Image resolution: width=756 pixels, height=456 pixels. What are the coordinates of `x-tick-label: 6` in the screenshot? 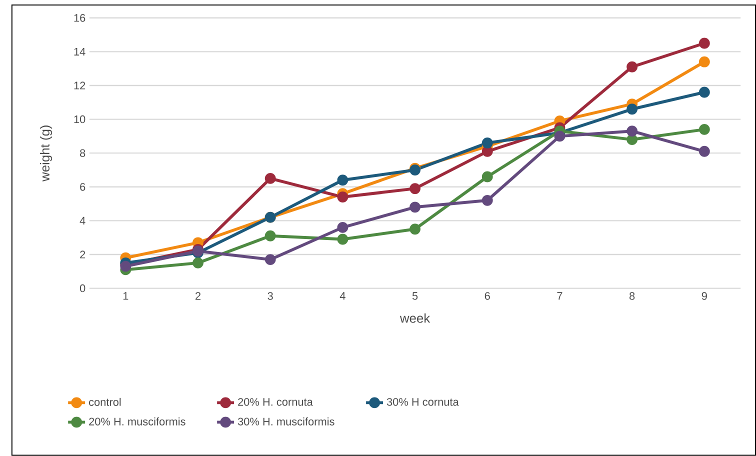 It's located at (487, 296).